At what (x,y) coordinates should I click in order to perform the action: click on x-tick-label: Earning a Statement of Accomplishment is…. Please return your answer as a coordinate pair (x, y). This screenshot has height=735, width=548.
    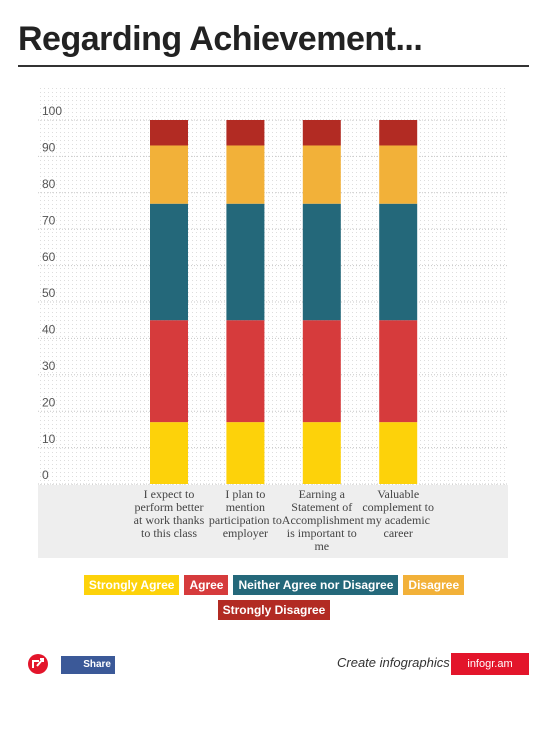
    Looking at the image, I should click on (322, 520).